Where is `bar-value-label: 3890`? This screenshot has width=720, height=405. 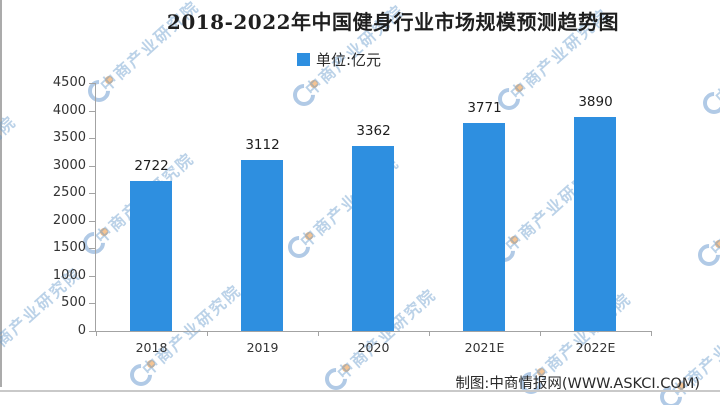 bar-value-label: 3890 is located at coordinates (595, 101).